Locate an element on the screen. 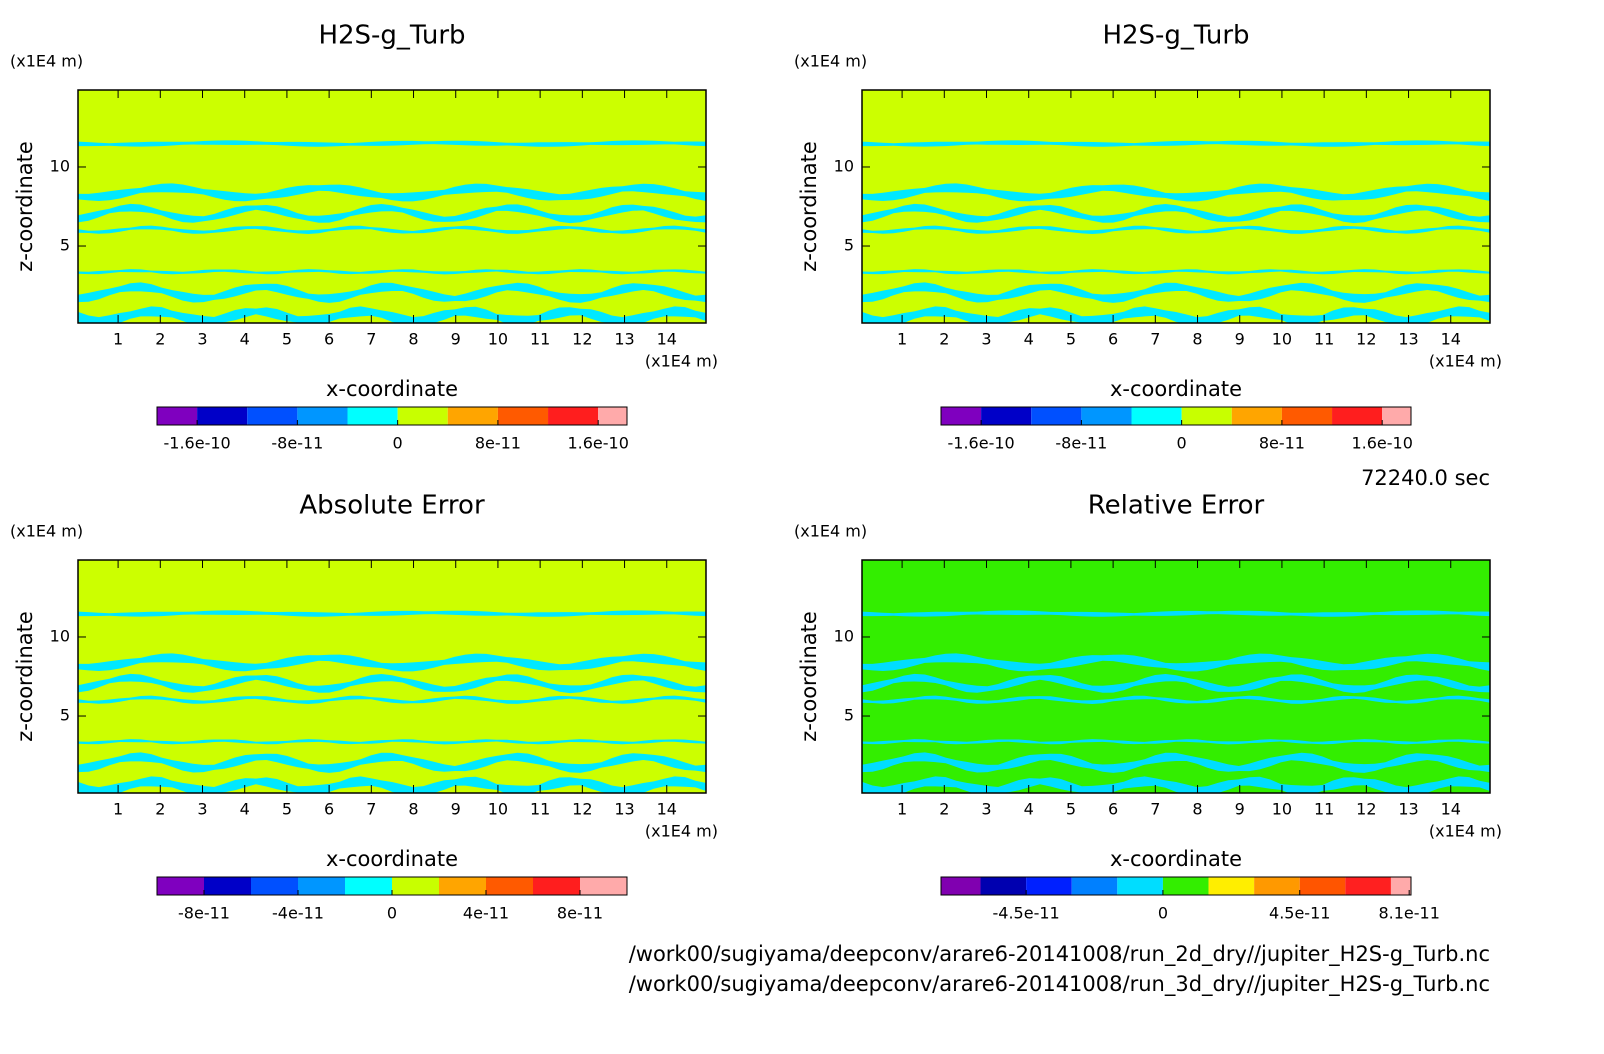  y-axis-label: z-coordinate is located at coordinates (809, 676).